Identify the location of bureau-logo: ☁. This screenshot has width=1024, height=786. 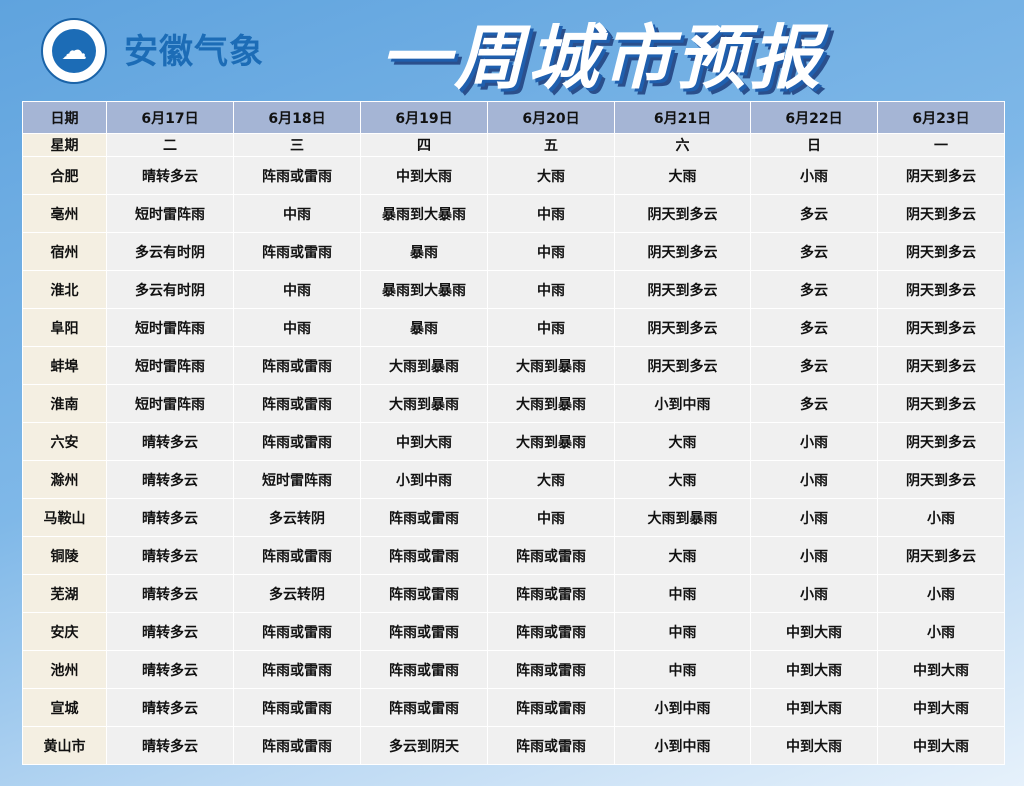
(74, 51).